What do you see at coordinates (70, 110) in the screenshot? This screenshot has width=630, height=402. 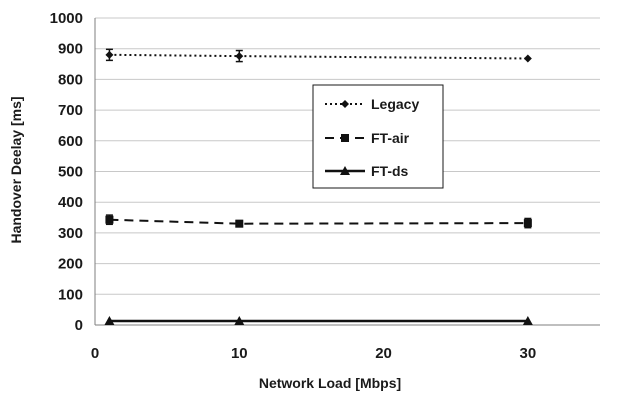 I see `y-tick-label: 700` at bounding box center [70, 110].